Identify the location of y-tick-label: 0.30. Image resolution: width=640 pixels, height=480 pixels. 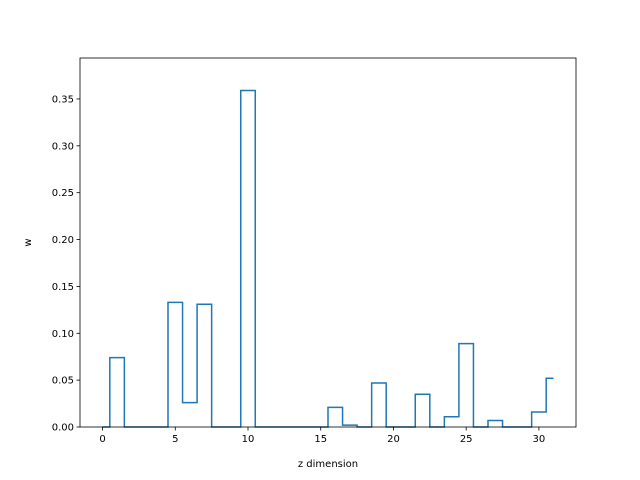
(63, 146).